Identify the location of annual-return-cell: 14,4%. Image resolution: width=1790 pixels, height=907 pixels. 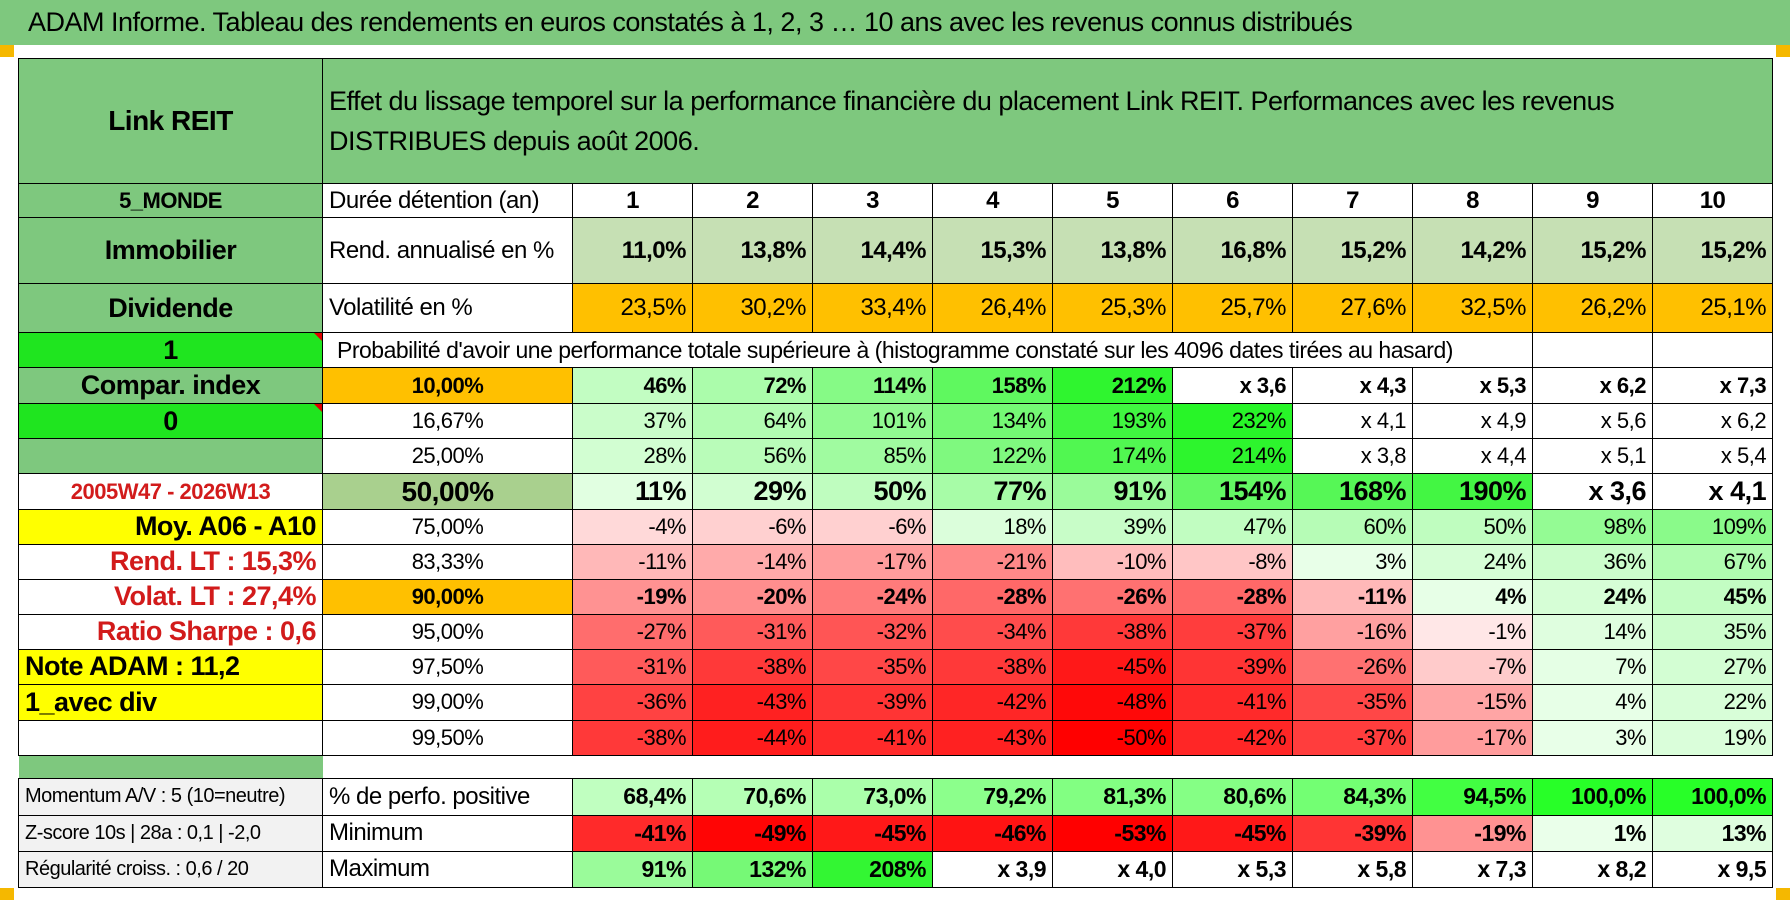
(872, 251).